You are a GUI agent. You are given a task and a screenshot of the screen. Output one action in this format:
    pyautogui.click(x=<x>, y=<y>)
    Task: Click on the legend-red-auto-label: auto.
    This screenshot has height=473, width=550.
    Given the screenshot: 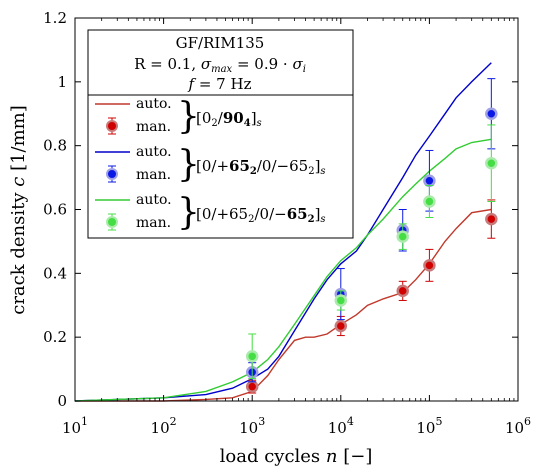 What is the action you would take?
    pyautogui.click(x=154, y=104)
    